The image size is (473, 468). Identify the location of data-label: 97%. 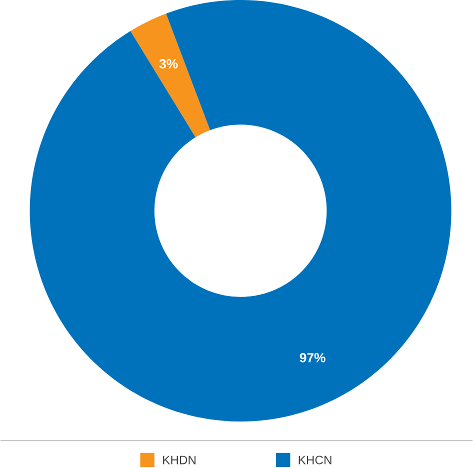
(313, 358).